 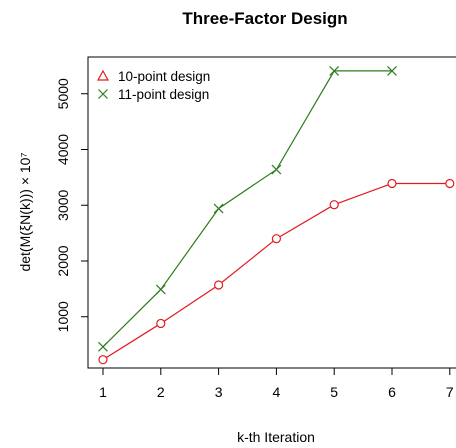 What do you see at coordinates (334, 392) in the screenshot?
I see `x-tick-label: 5` at bounding box center [334, 392].